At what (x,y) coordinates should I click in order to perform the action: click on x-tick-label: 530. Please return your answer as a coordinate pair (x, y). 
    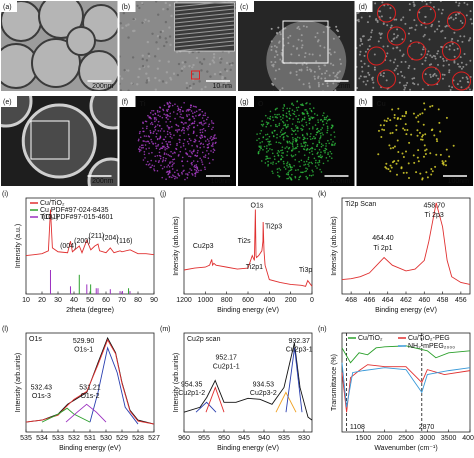
    Looking at the image, I should click on (106, 438).